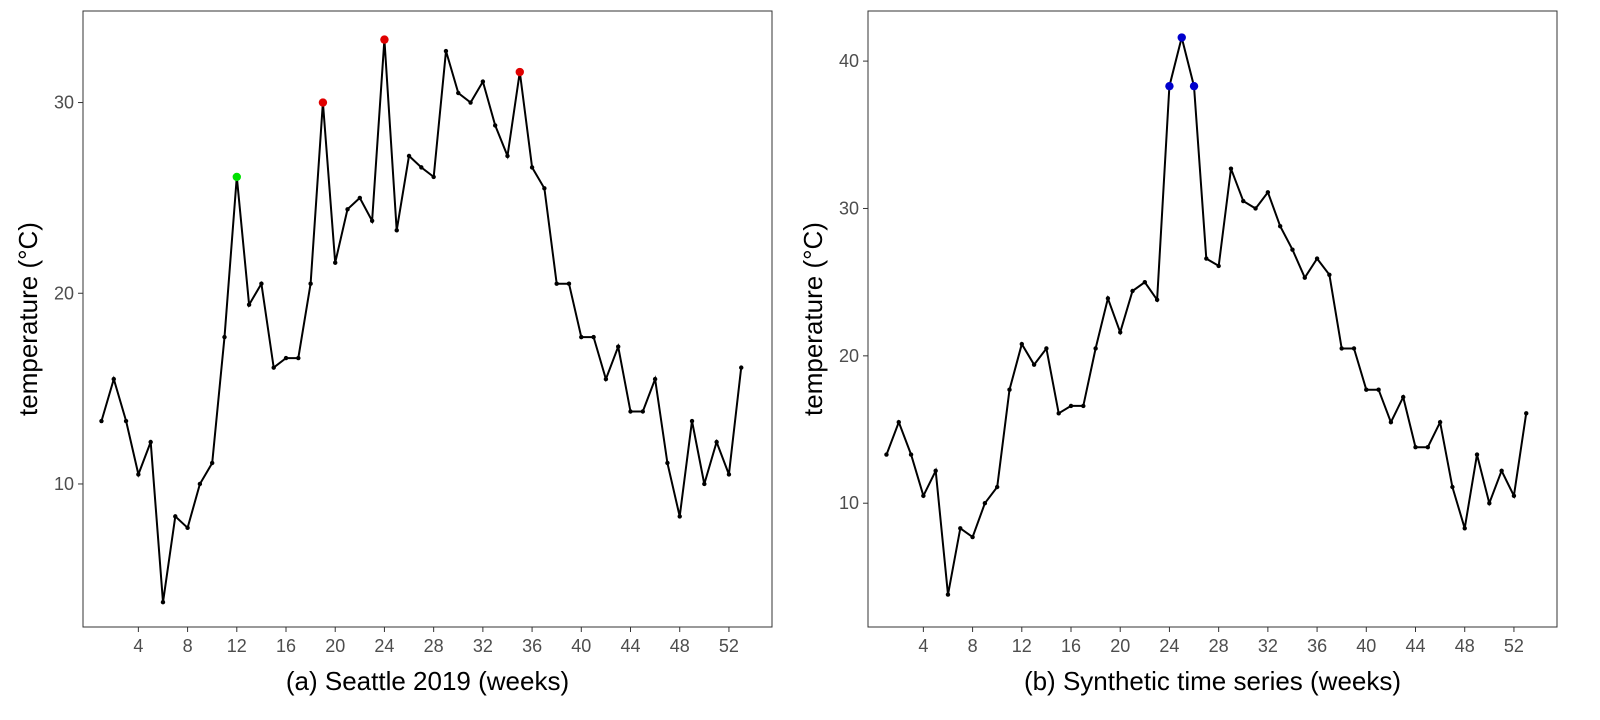 This screenshot has height=720, width=1600. I want to click on y-tick-label: 40, so click(849, 61).